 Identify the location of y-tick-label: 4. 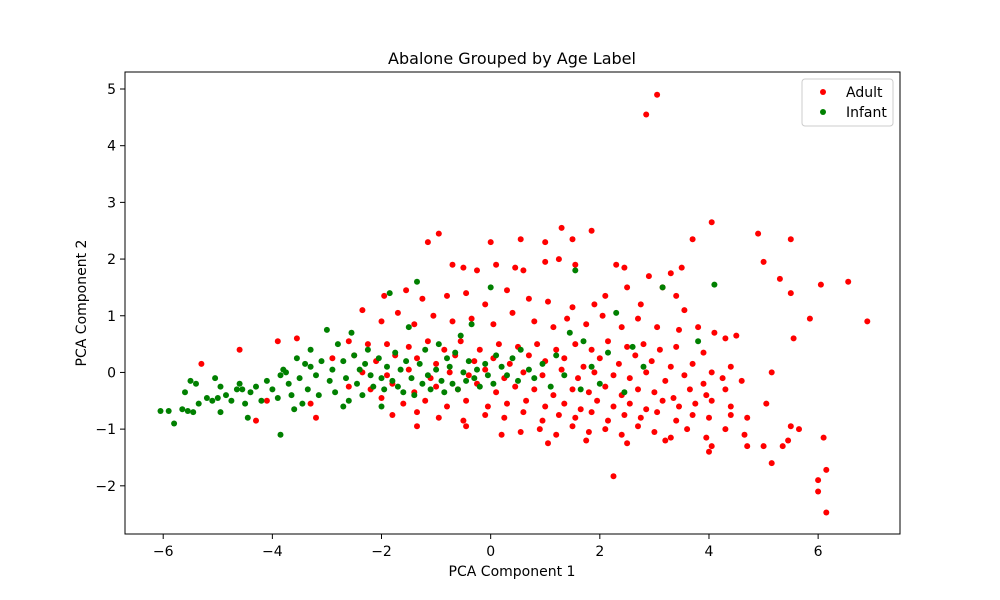
(111, 147).